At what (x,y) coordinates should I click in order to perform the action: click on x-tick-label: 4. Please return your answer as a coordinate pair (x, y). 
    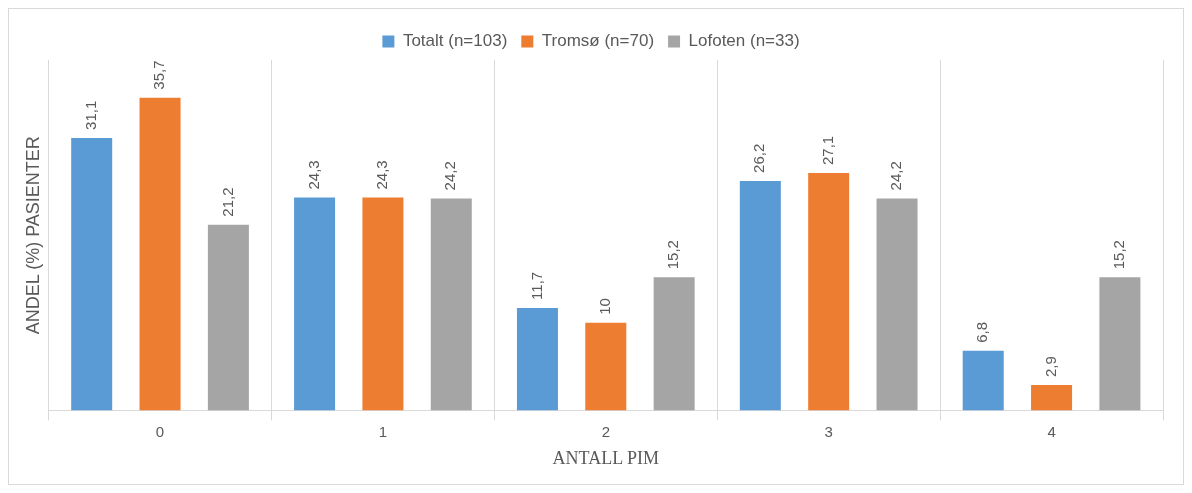
    Looking at the image, I should click on (1051, 431).